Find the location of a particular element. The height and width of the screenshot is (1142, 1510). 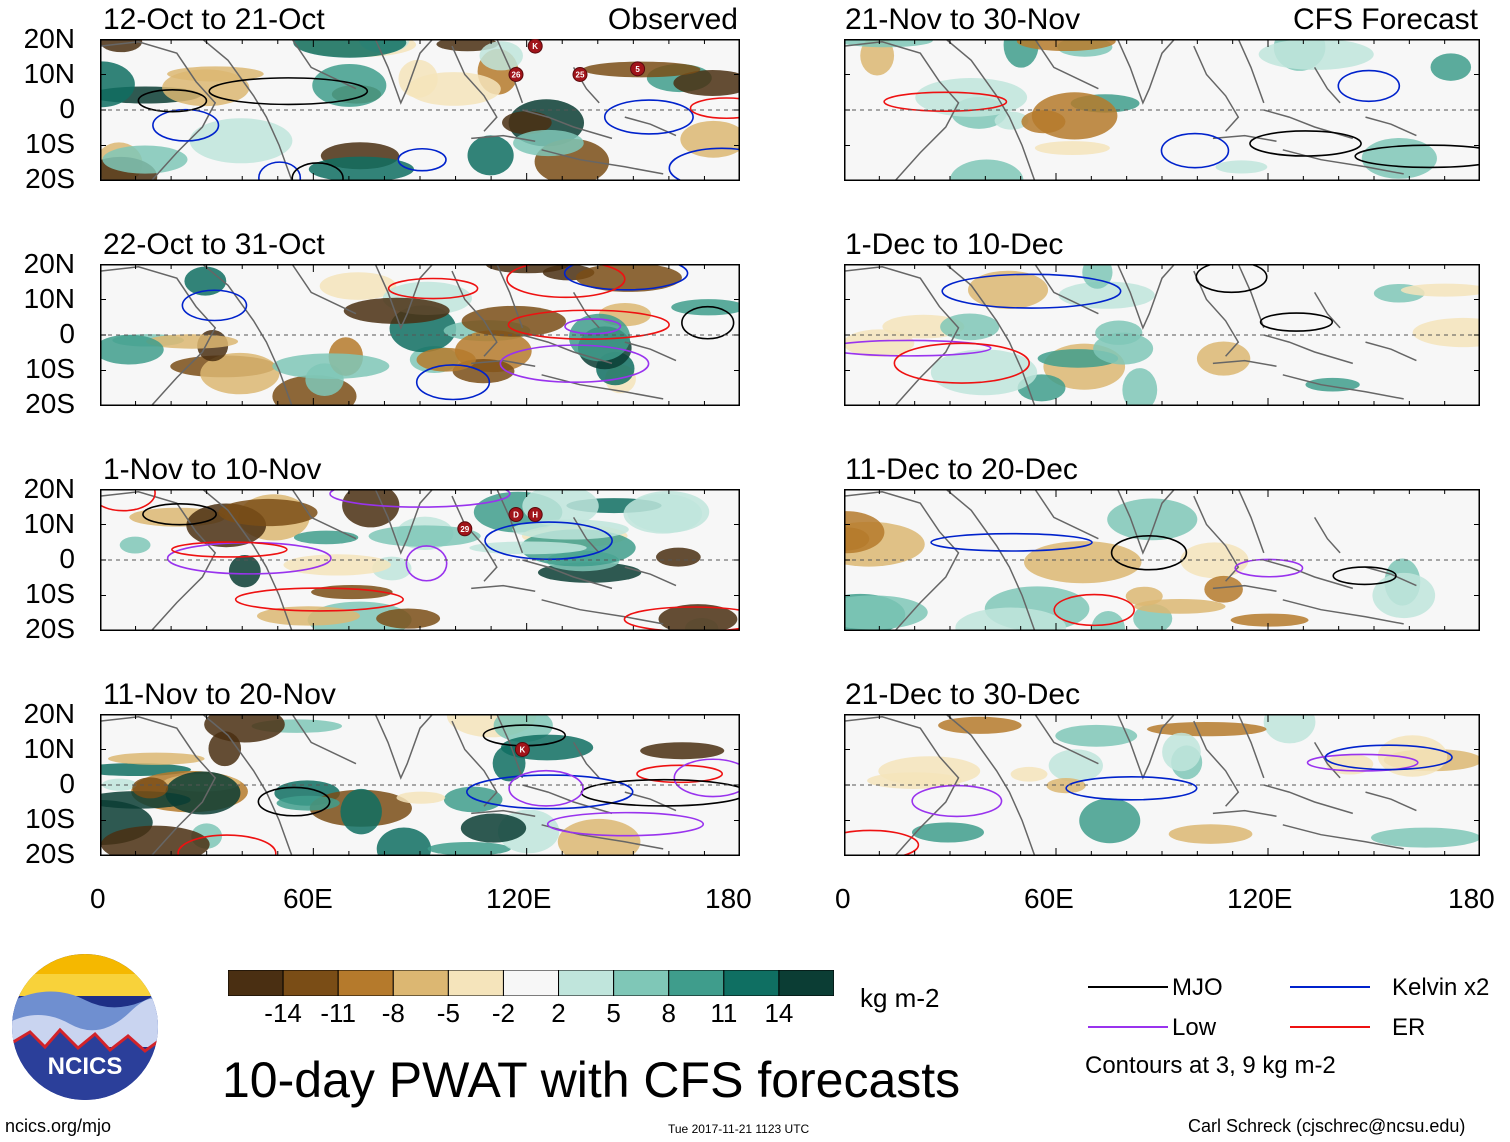

legend-label-mjo: MJO is located at coordinates (1197, 987).